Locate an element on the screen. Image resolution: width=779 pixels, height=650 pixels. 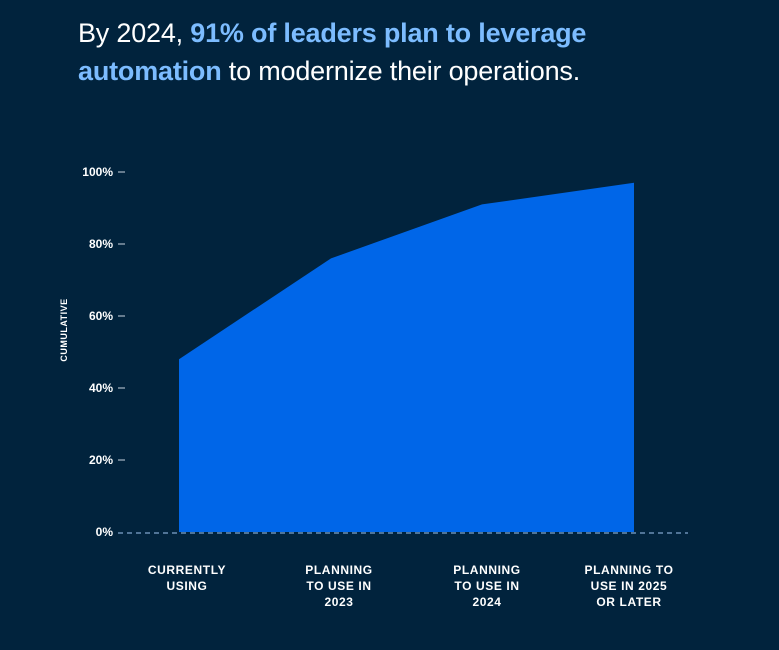
y-tick-label: 0% is located at coordinates (105, 532).